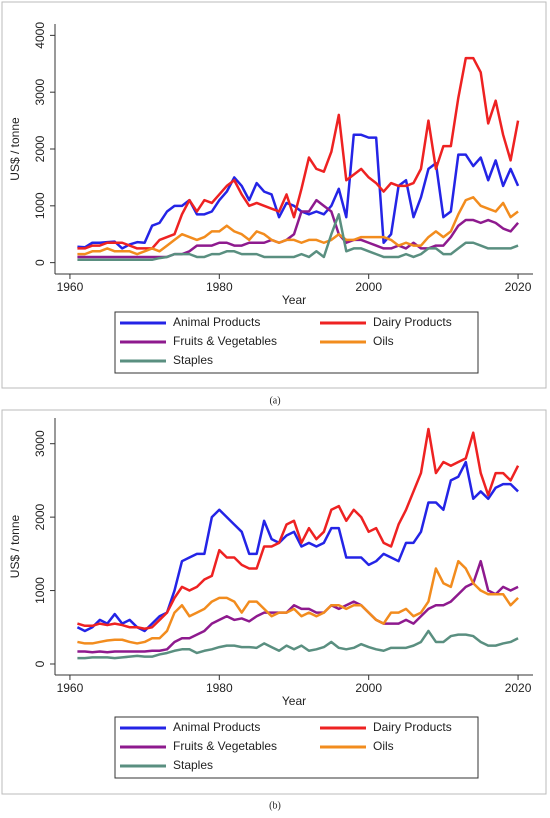 The image size is (550, 818). What do you see at coordinates (274, 400) in the screenshot?
I see `caption: (a)` at bounding box center [274, 400].